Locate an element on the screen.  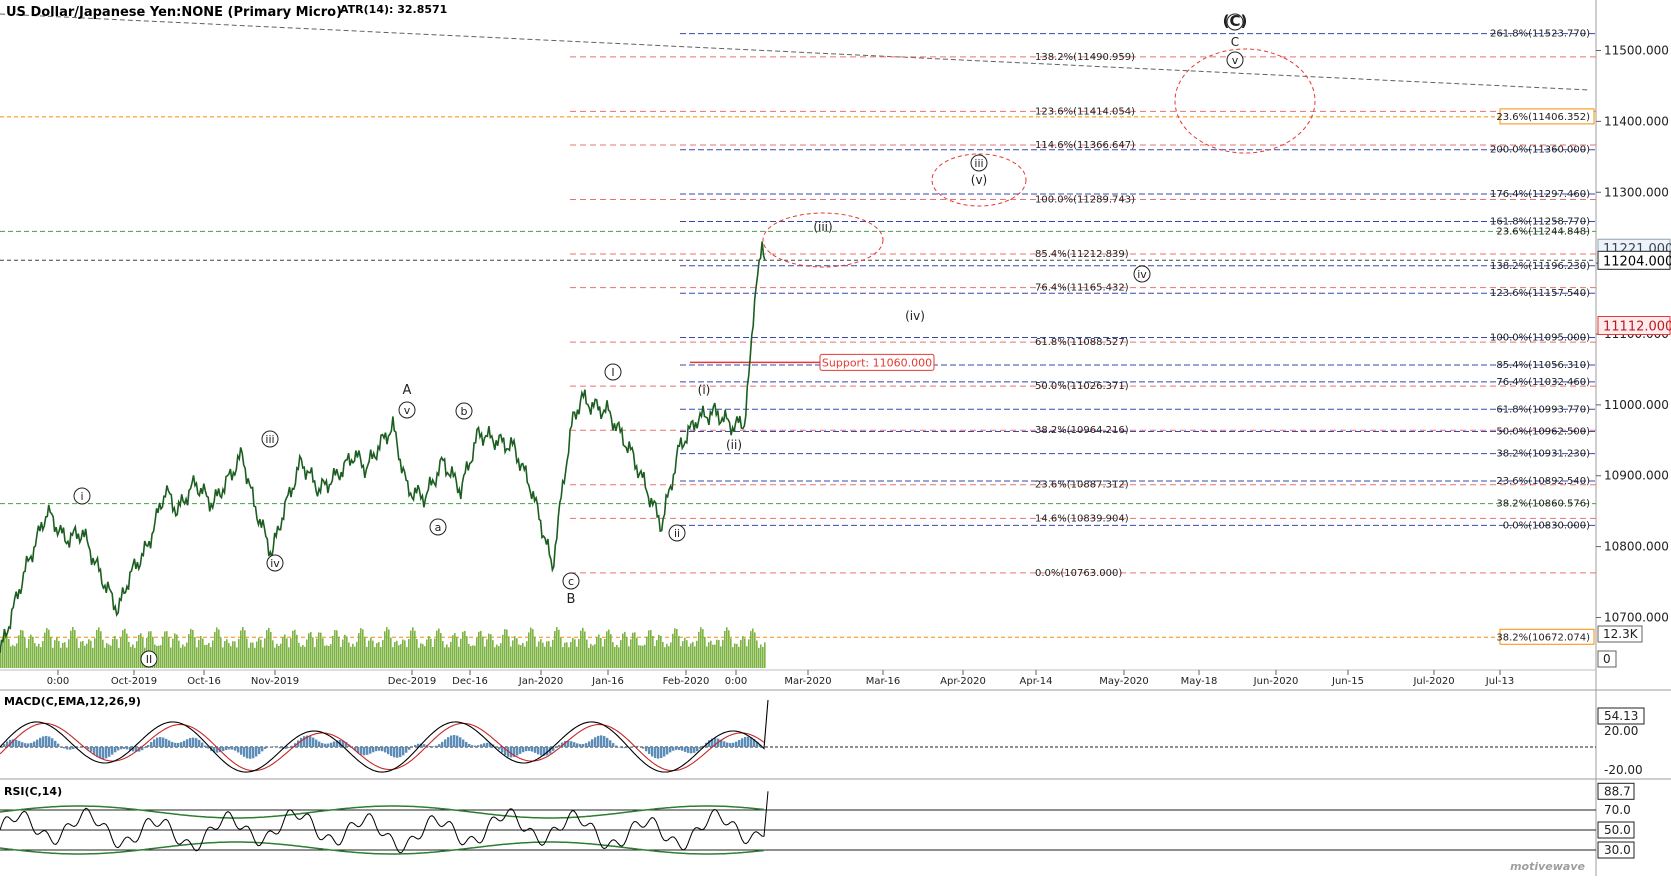
y-tick-label: 10700.000 is located at coordinates (1636, 617).